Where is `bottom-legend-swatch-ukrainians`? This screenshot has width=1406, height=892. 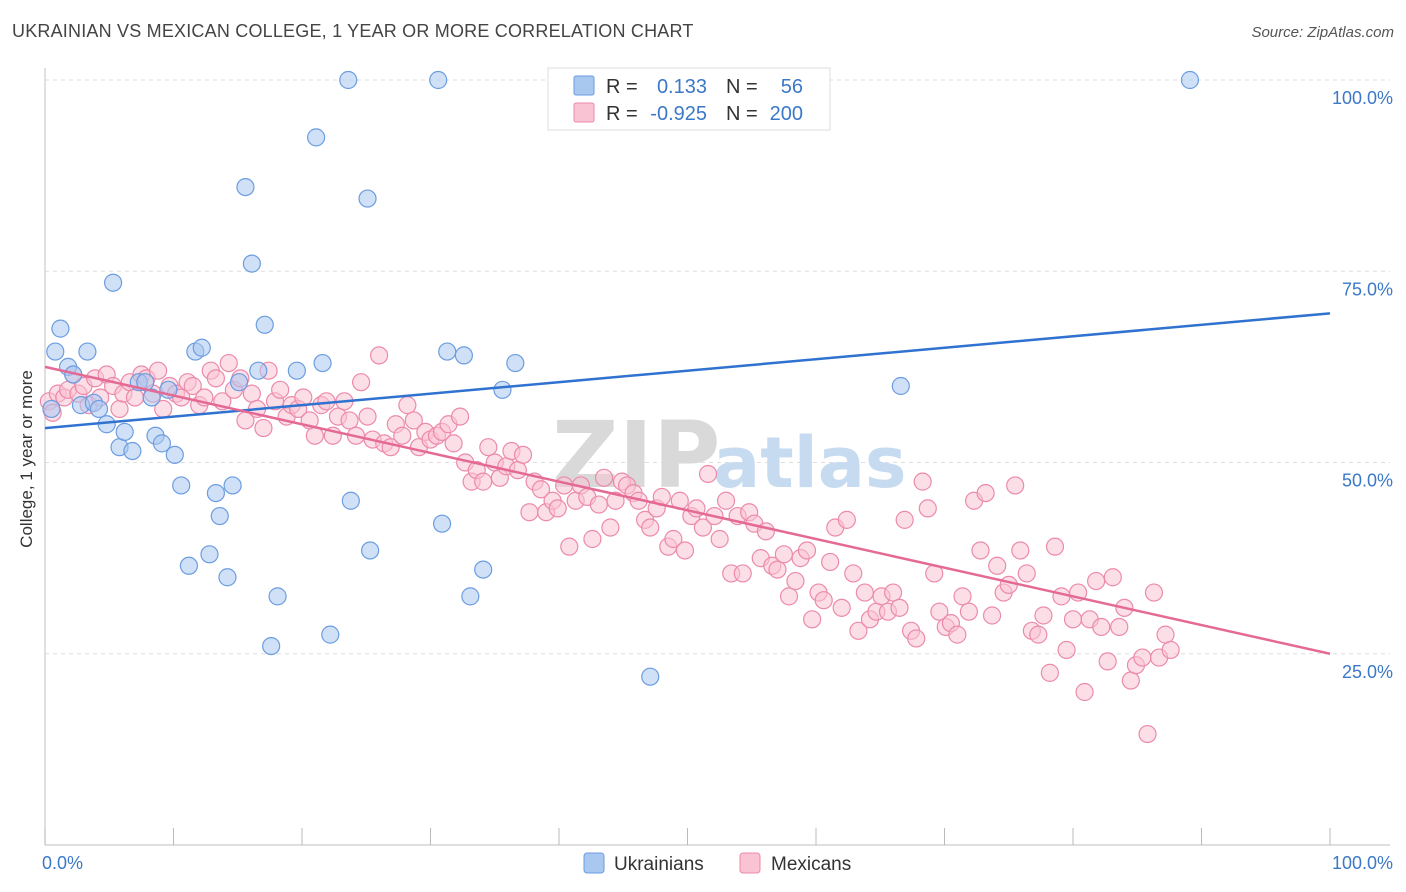
bottom-legend-swatch-ukrainians is located at coordinates (594, 863).